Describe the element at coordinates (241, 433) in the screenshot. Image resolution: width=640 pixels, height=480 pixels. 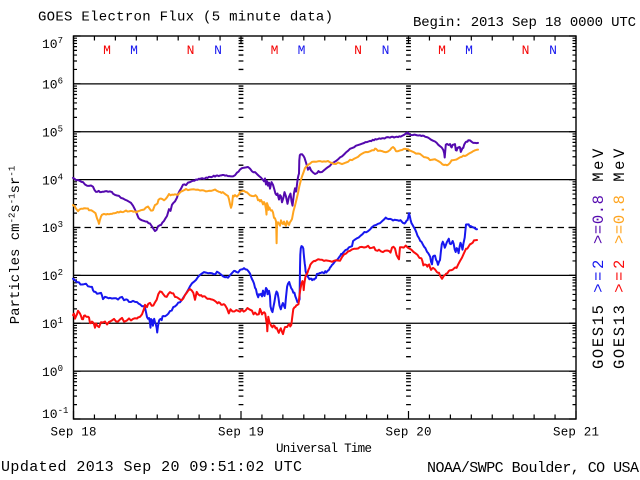
I see `svg-text: Sep 19` at that location.